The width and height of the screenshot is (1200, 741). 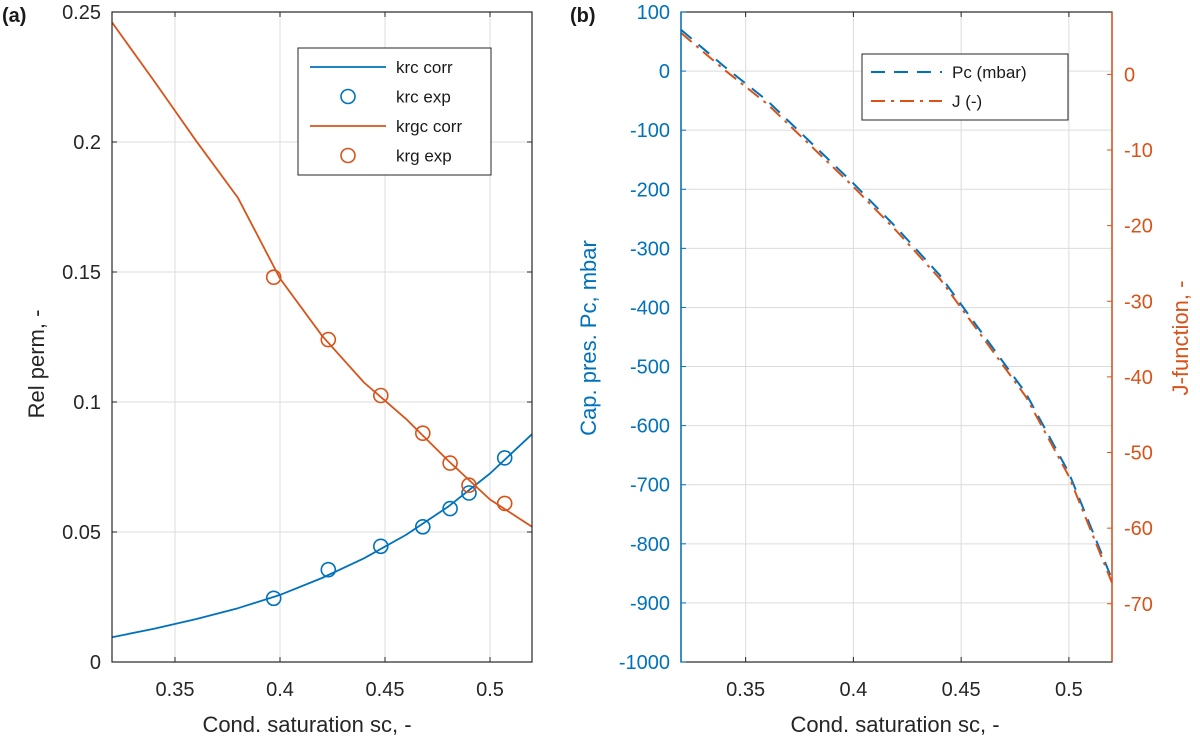 What do you see at coordinates (1138, 151) in the screenshot?
I see `panel-b-right-y-tick-label: -10` at bounding box center [1138, 151].